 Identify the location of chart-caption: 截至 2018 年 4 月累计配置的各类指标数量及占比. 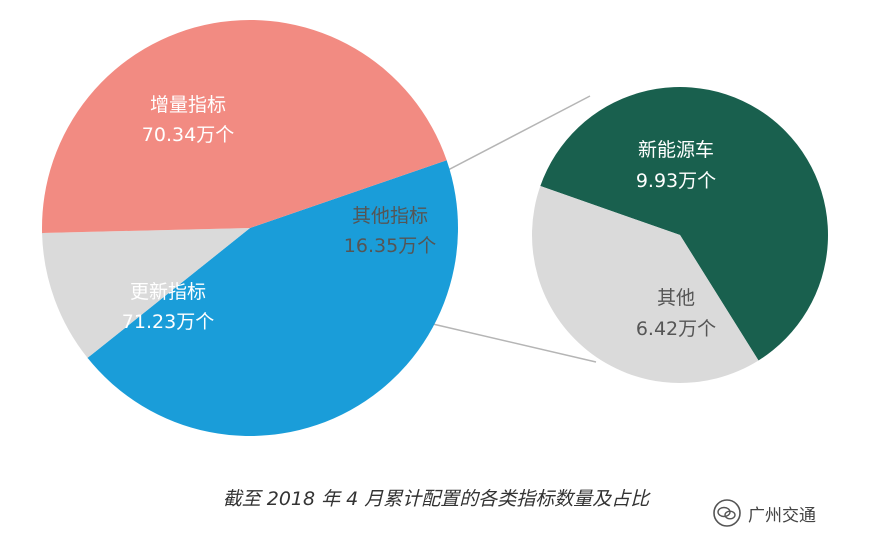
(436, 499).